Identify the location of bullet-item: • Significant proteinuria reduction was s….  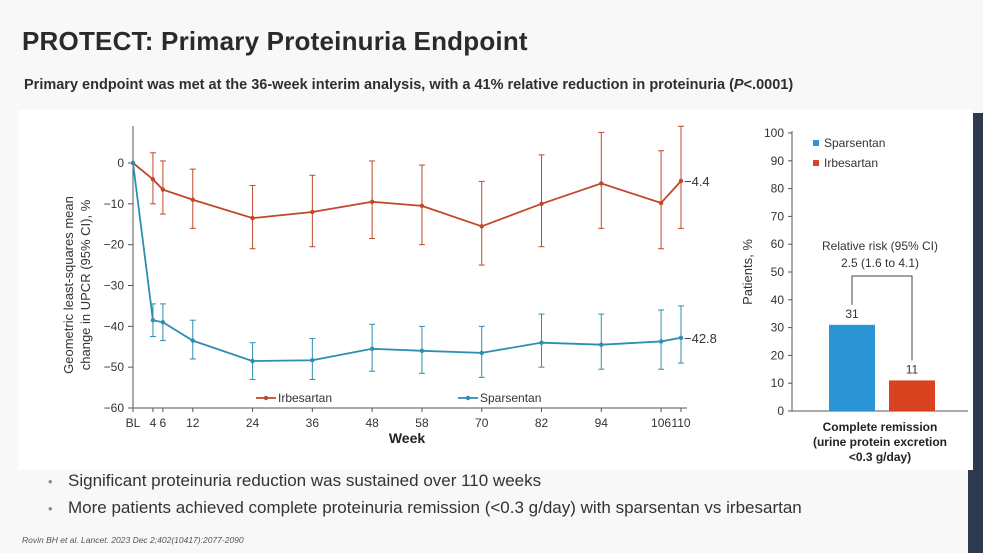
(425, 480).